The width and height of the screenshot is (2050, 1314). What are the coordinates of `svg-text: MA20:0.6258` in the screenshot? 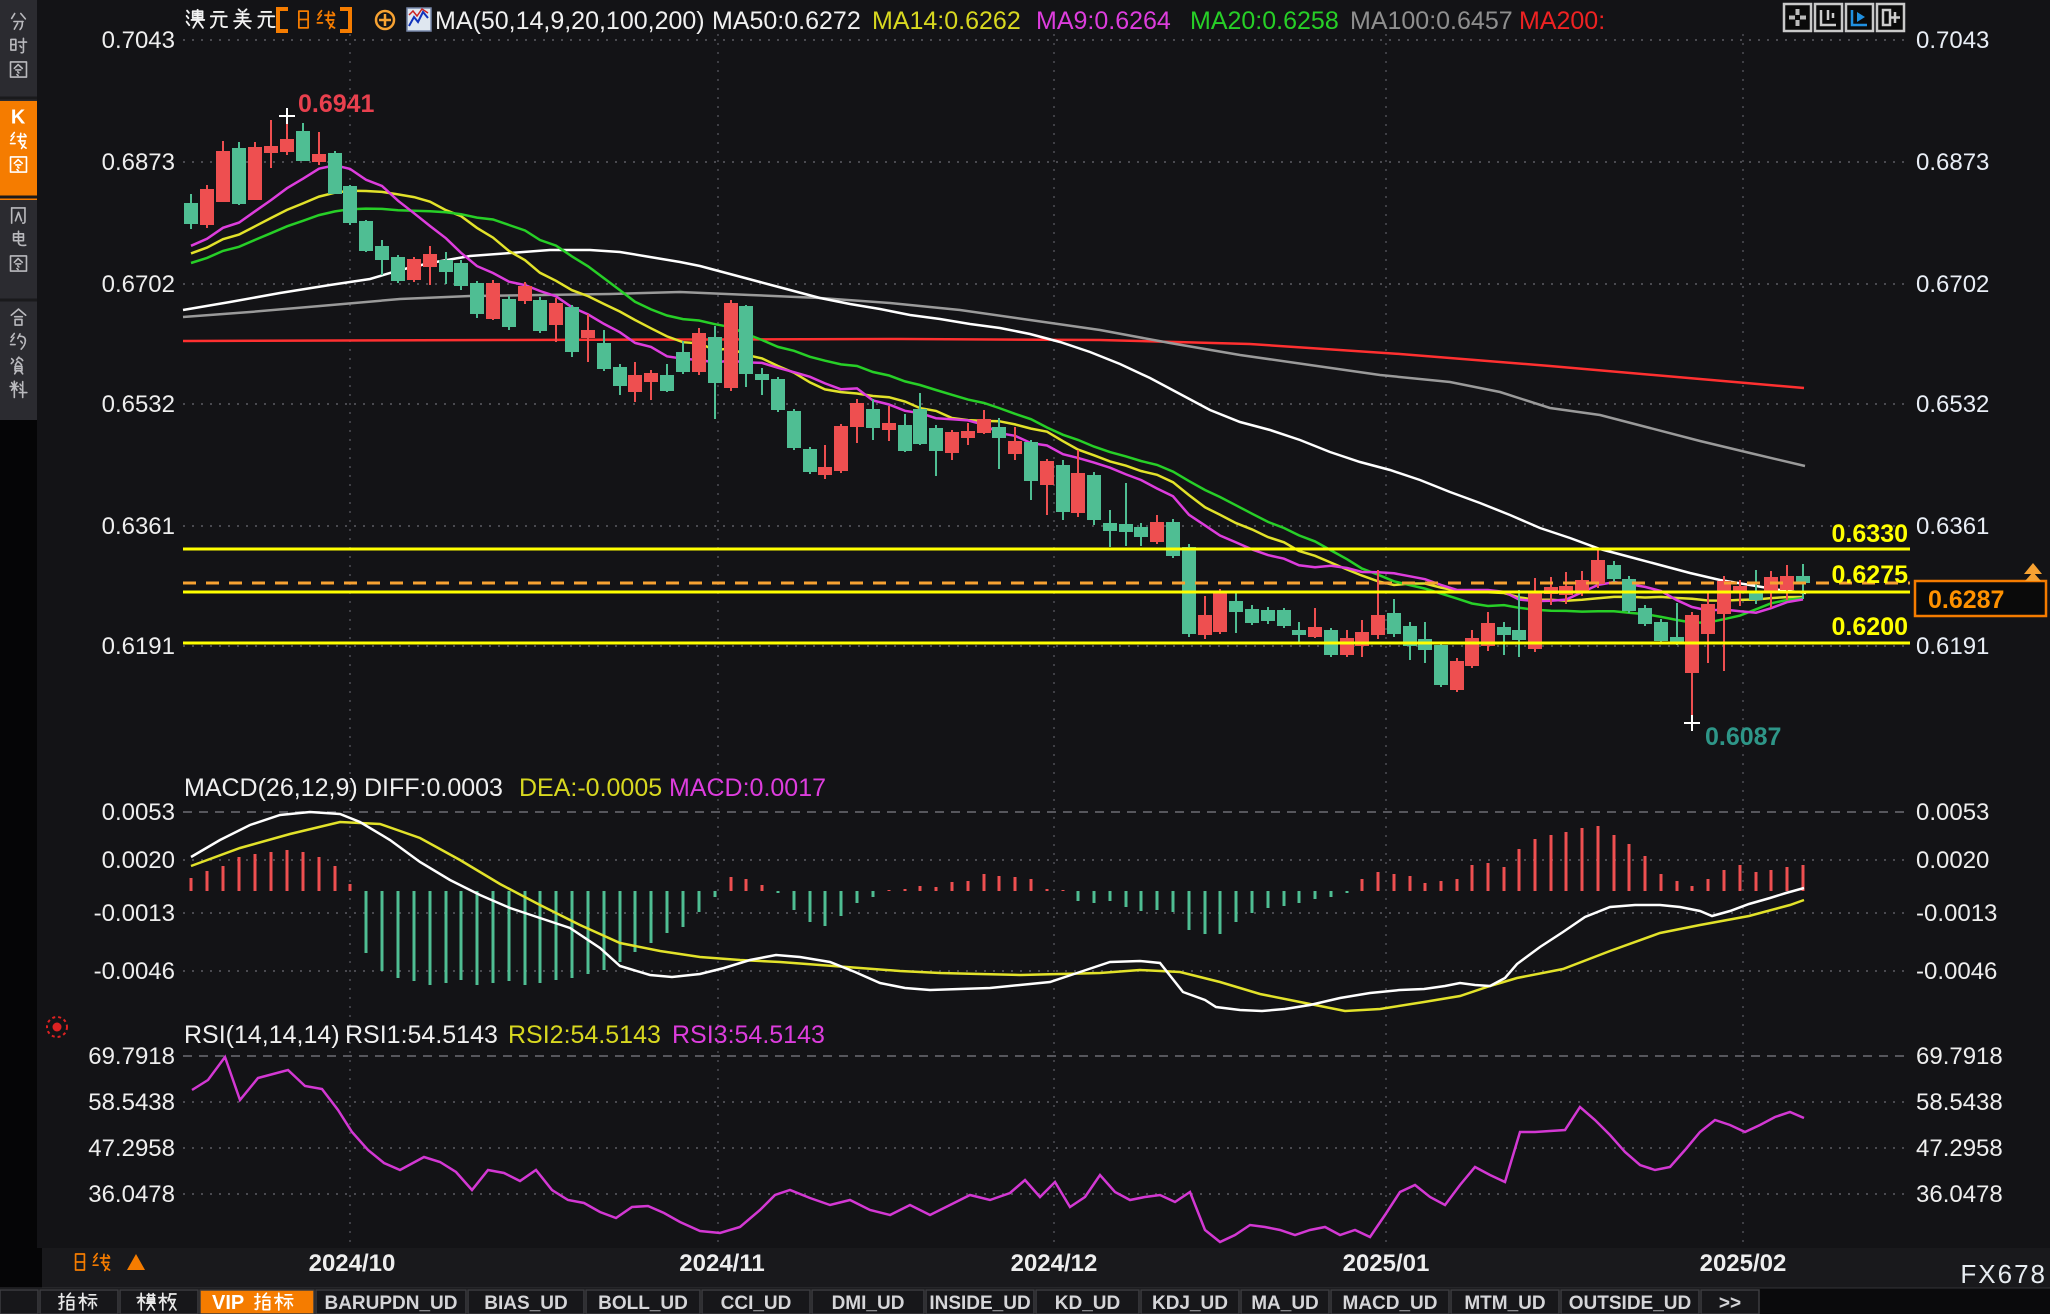 It's located at (1264, 21).